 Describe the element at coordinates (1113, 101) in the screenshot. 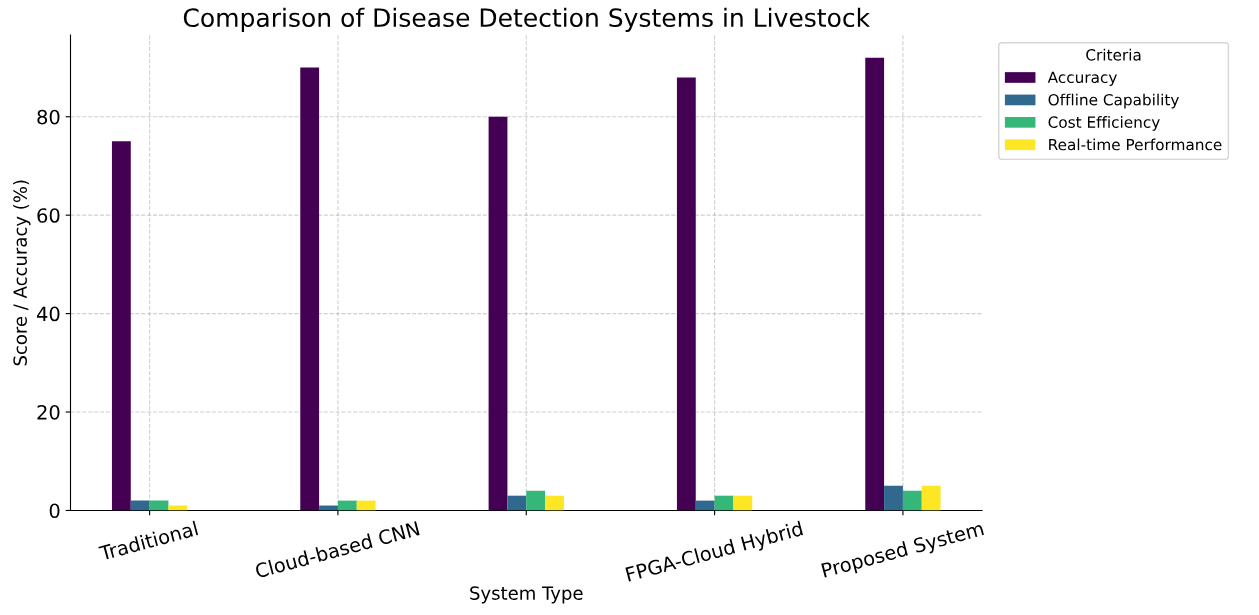

I see `legend-label: Offline Capability` at that location.